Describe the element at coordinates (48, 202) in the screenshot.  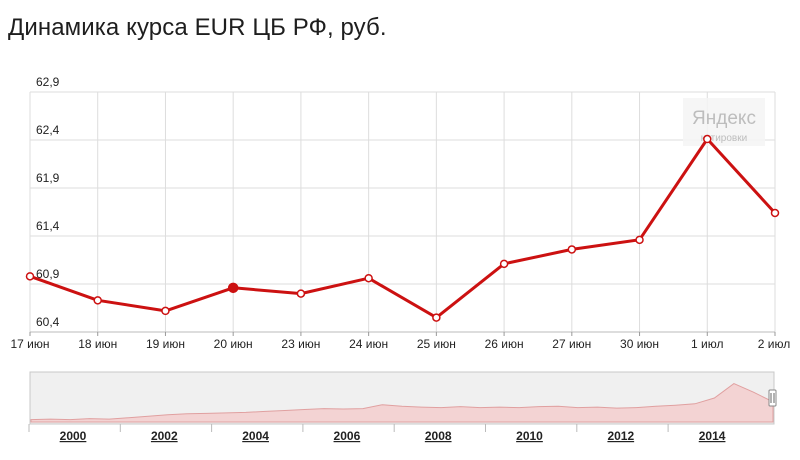
I see `y-axis: 62,9 62,4 61,9 61,4 60,9 60,4` at that location.